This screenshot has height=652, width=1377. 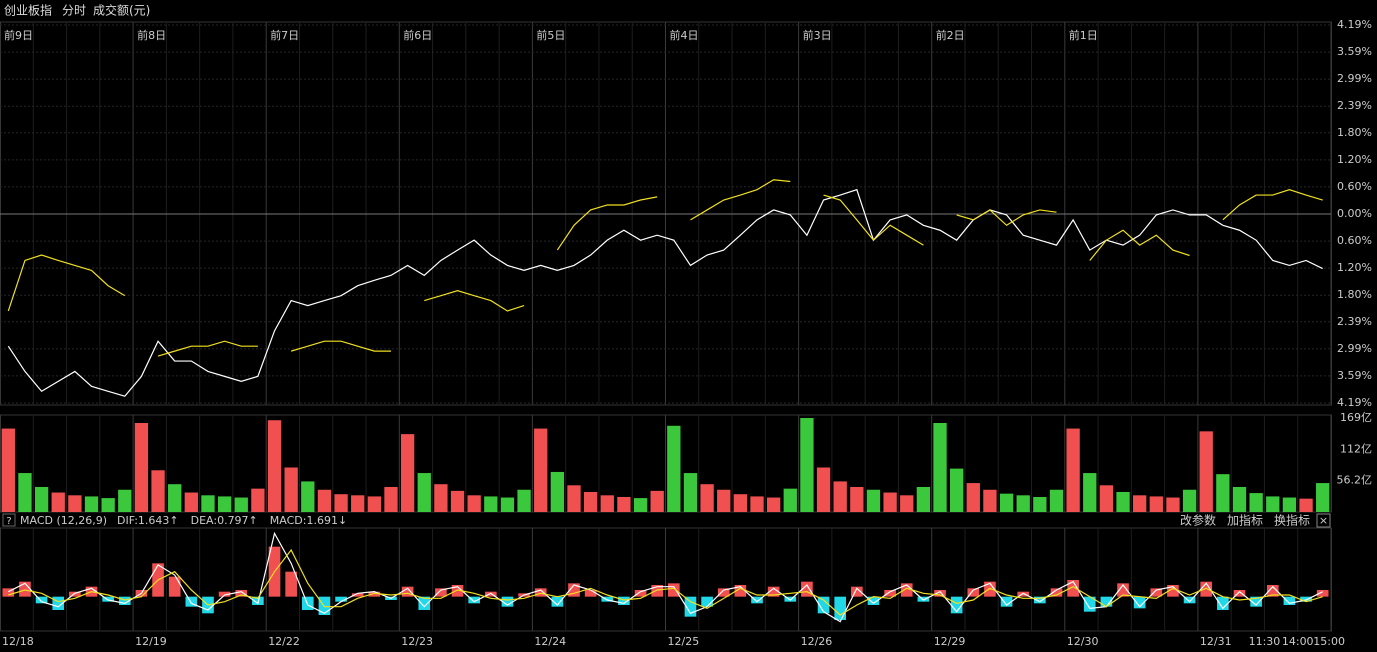 I want to click on toolbar-button: 改参数, so click(x=1198, y=520).